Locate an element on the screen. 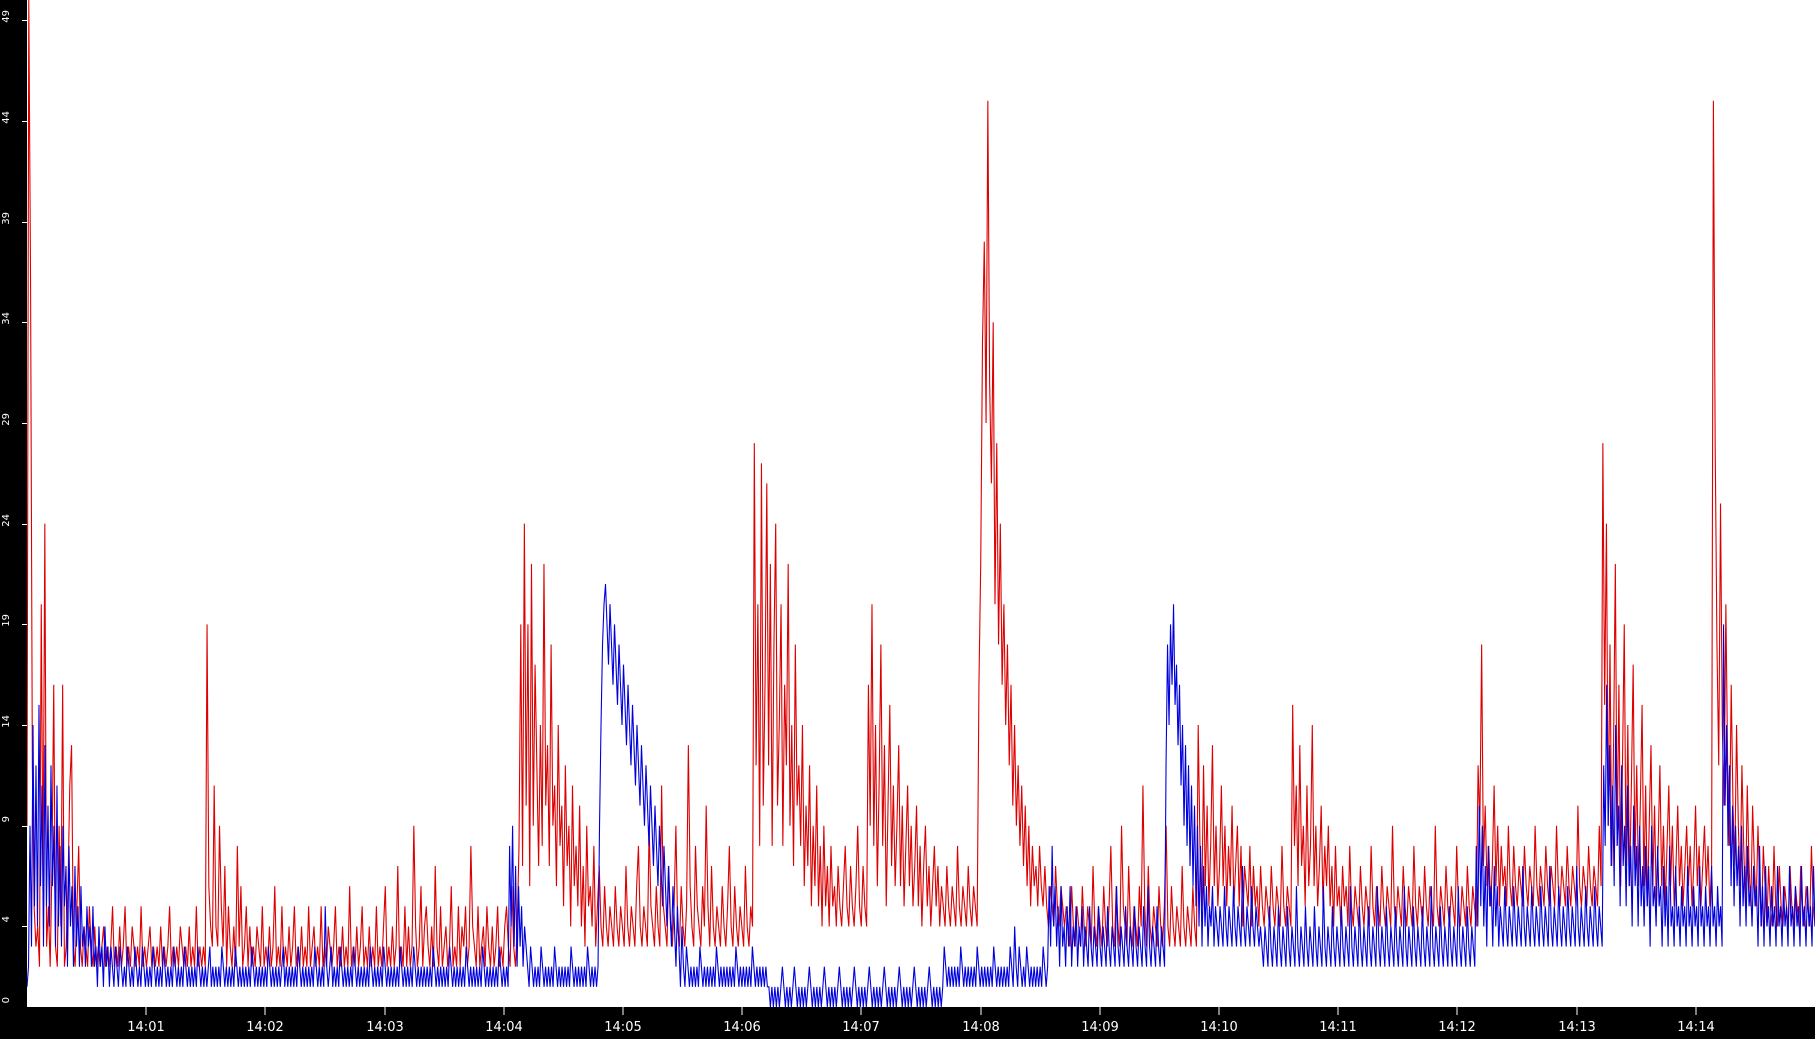 The height and width of the screenshot is (1039, 1815). x-axis-label: 14:05 is located at coordinates (623, 1027).